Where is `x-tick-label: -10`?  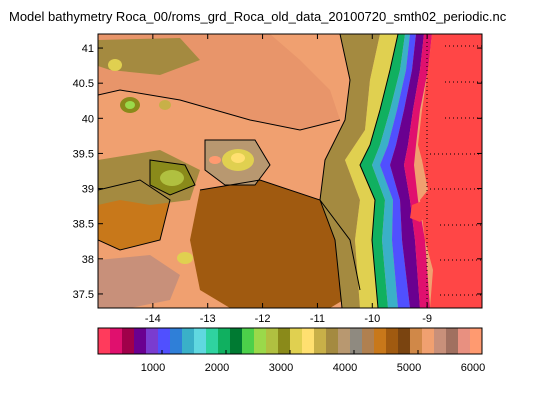 x-tick-label: -10 is located at coordinates (372, 319).